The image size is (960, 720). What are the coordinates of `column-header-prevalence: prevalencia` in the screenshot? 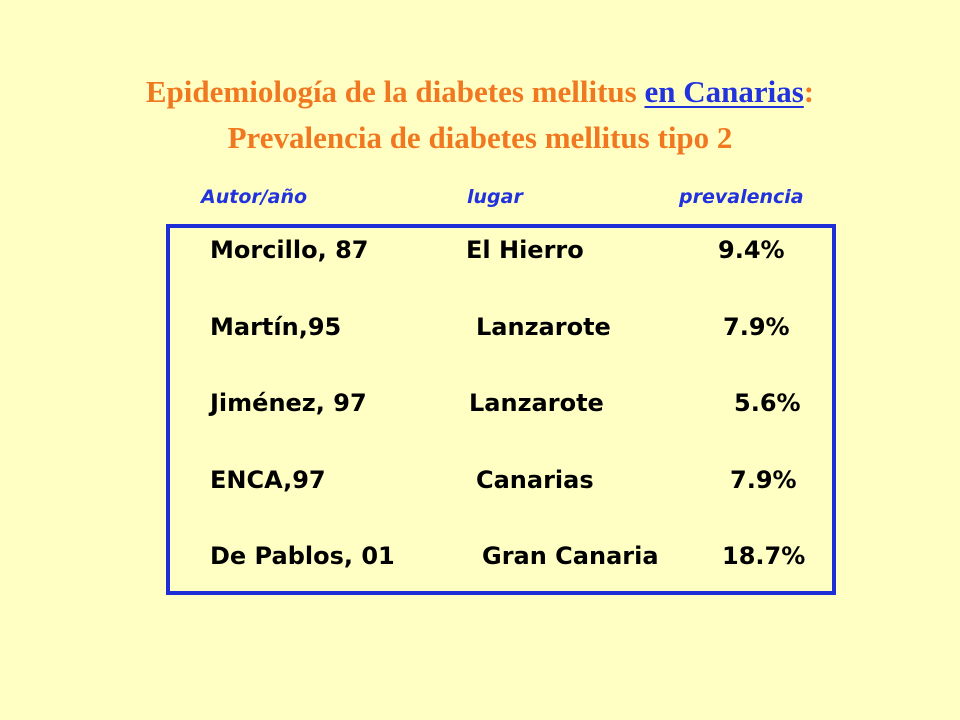 It's located at (741, 197).